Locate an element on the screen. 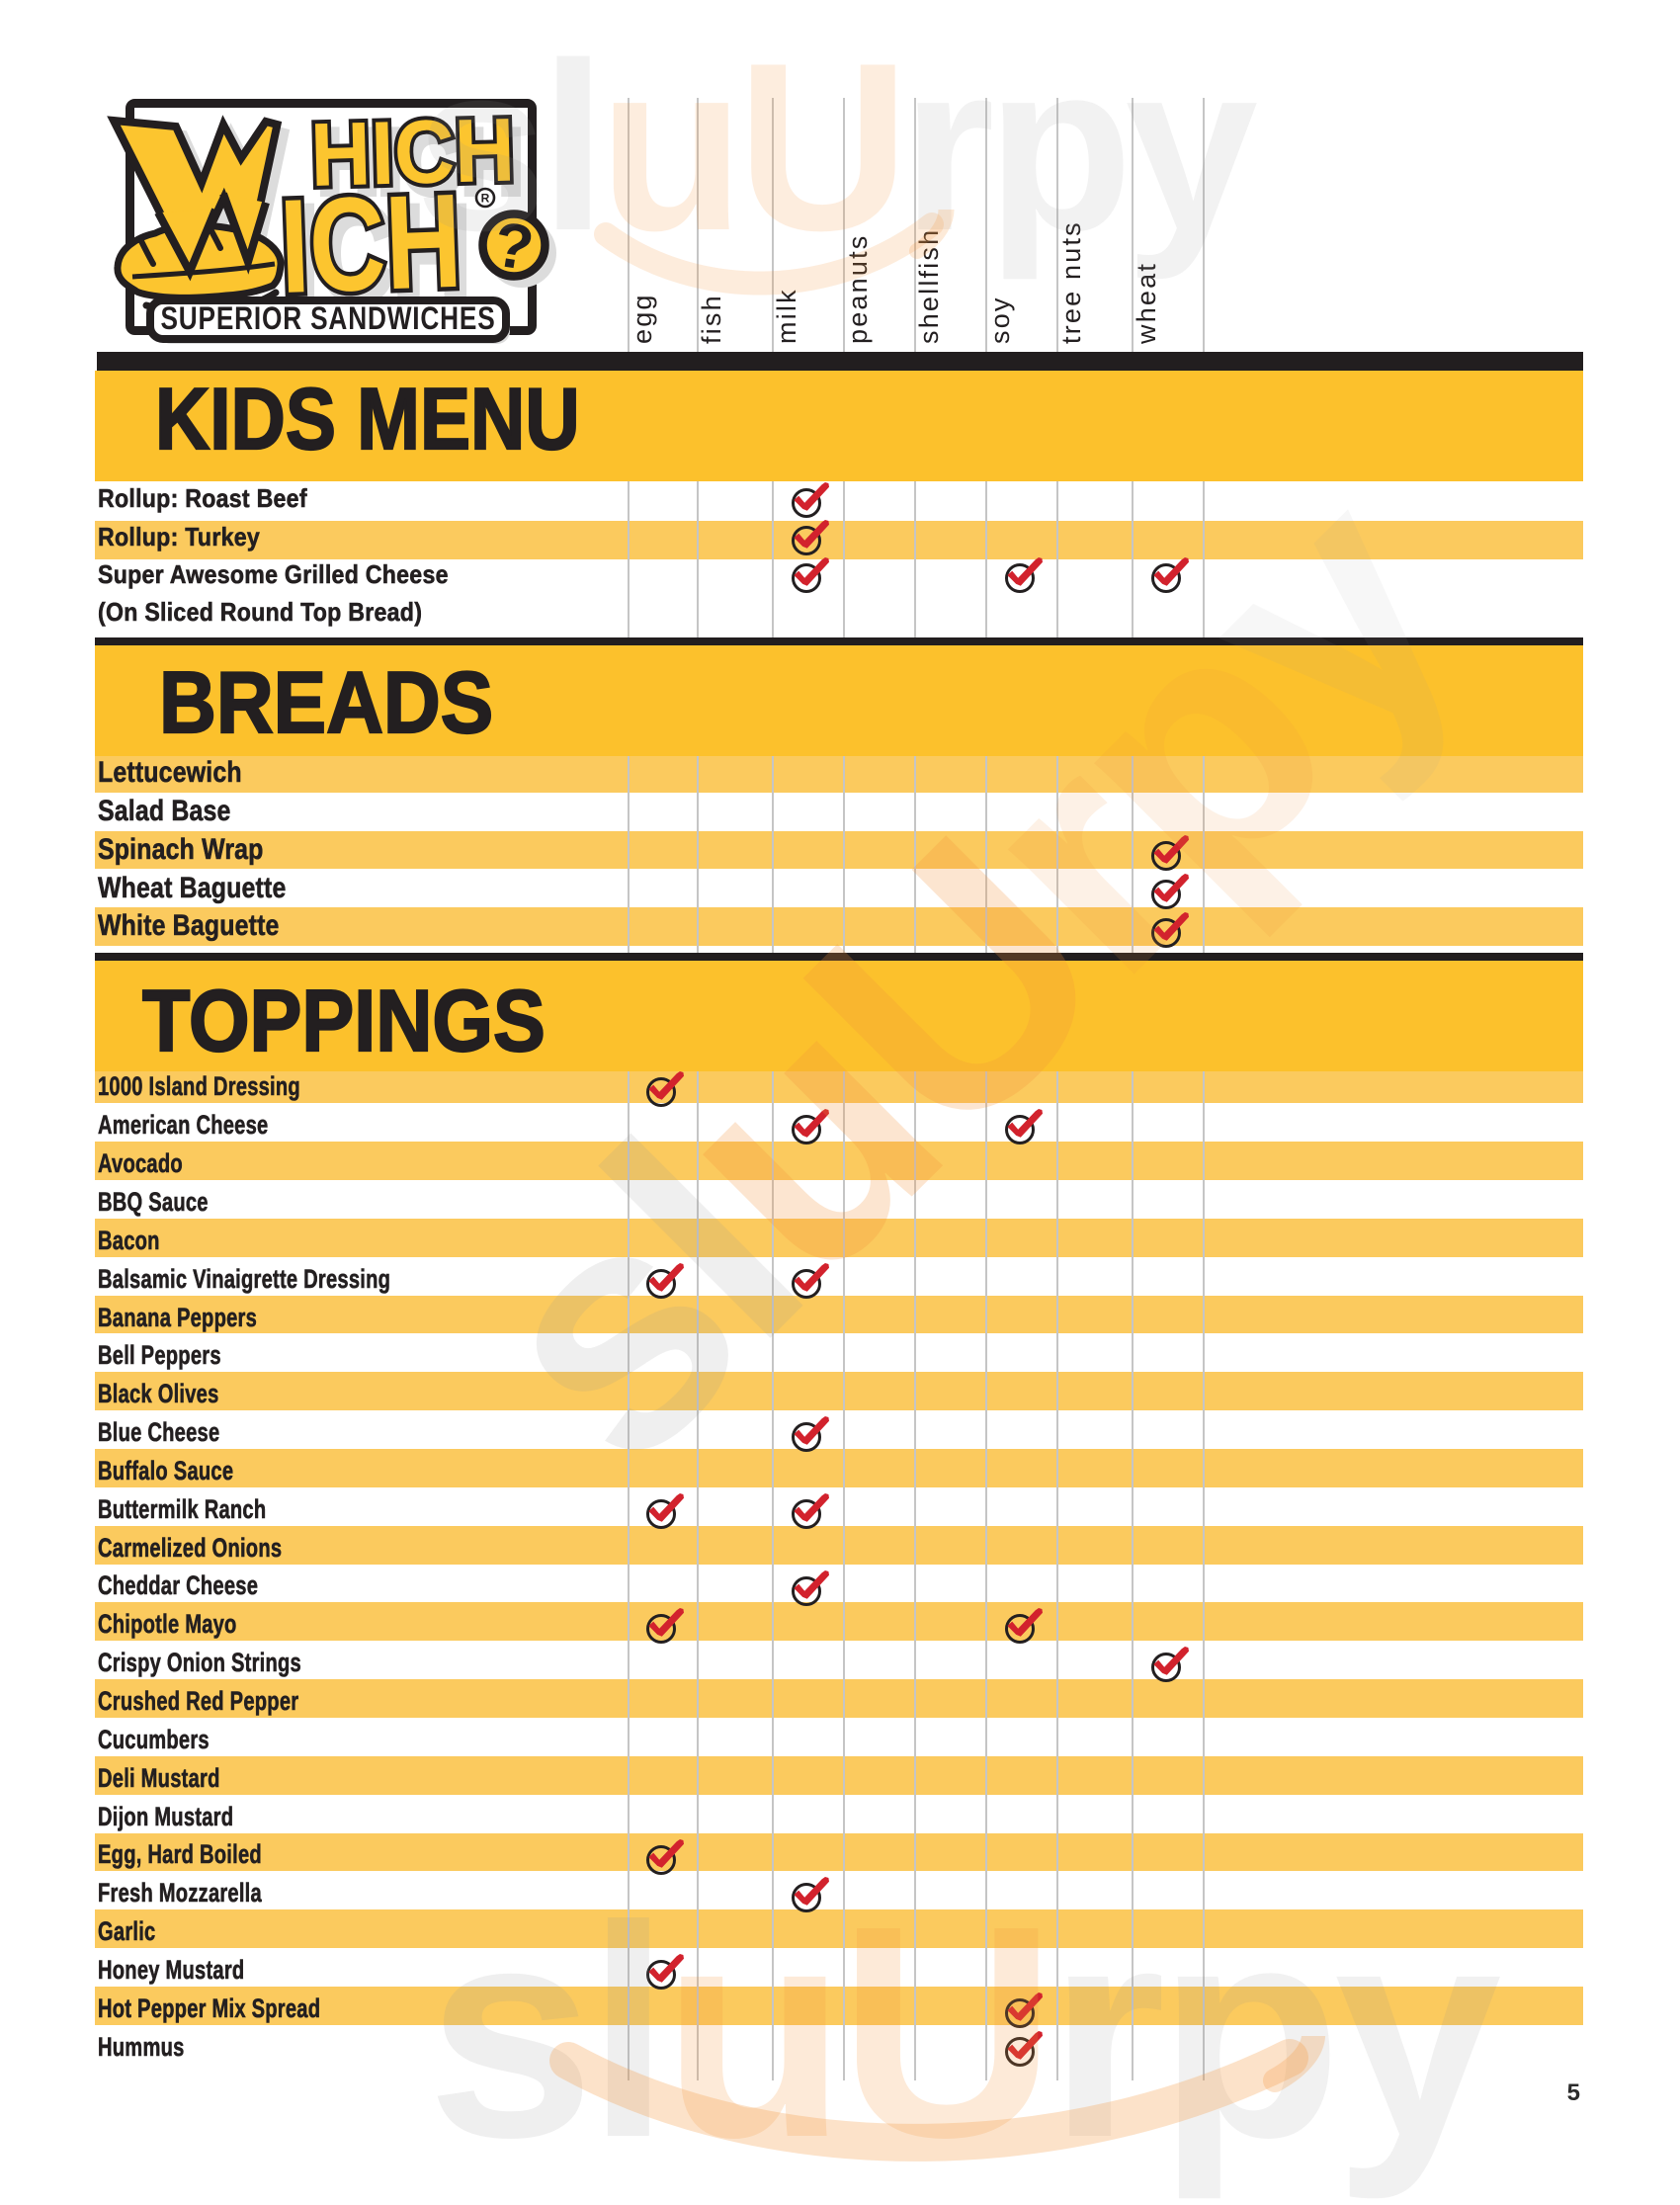 This screenshot has width=1680, height=2205. svg-text: SUPERIOR SANDWICHES is located at coordinates (327, 319).